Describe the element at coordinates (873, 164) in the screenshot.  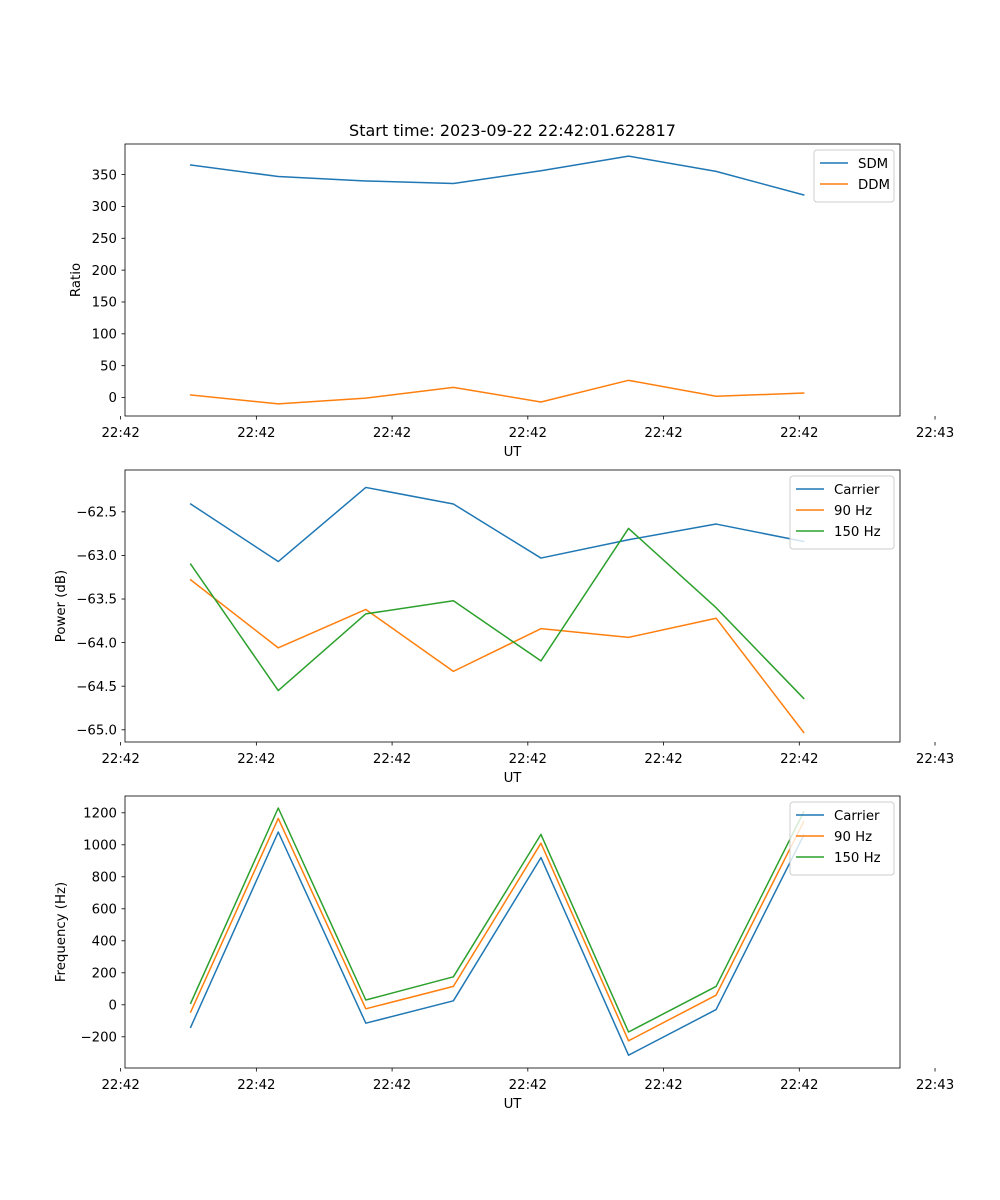
I see `ratio-legend-label: SDM` at that location.